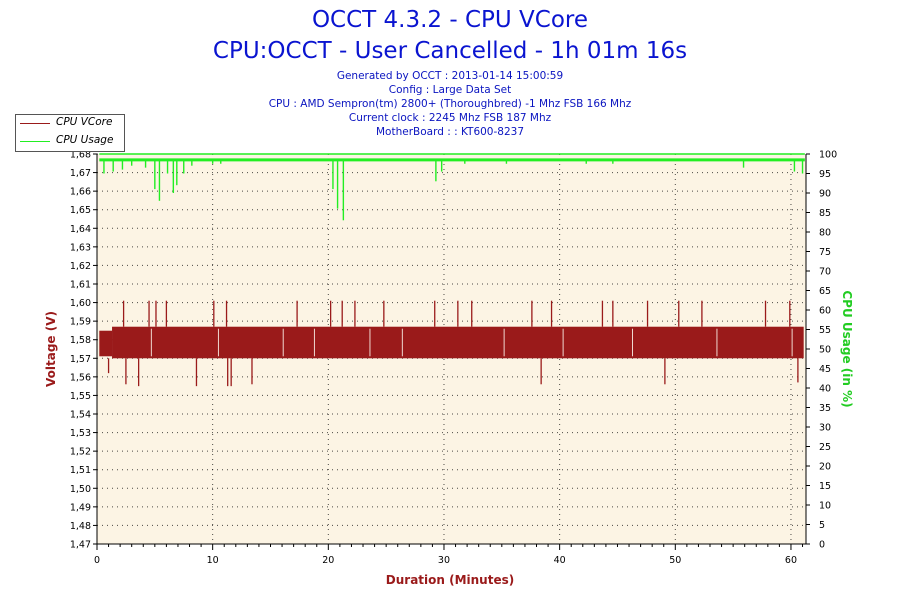 Image resolution: width=900 pixels, height=600 pixels. I want to click on y-tick-label: 1,62, so click(80, 266).